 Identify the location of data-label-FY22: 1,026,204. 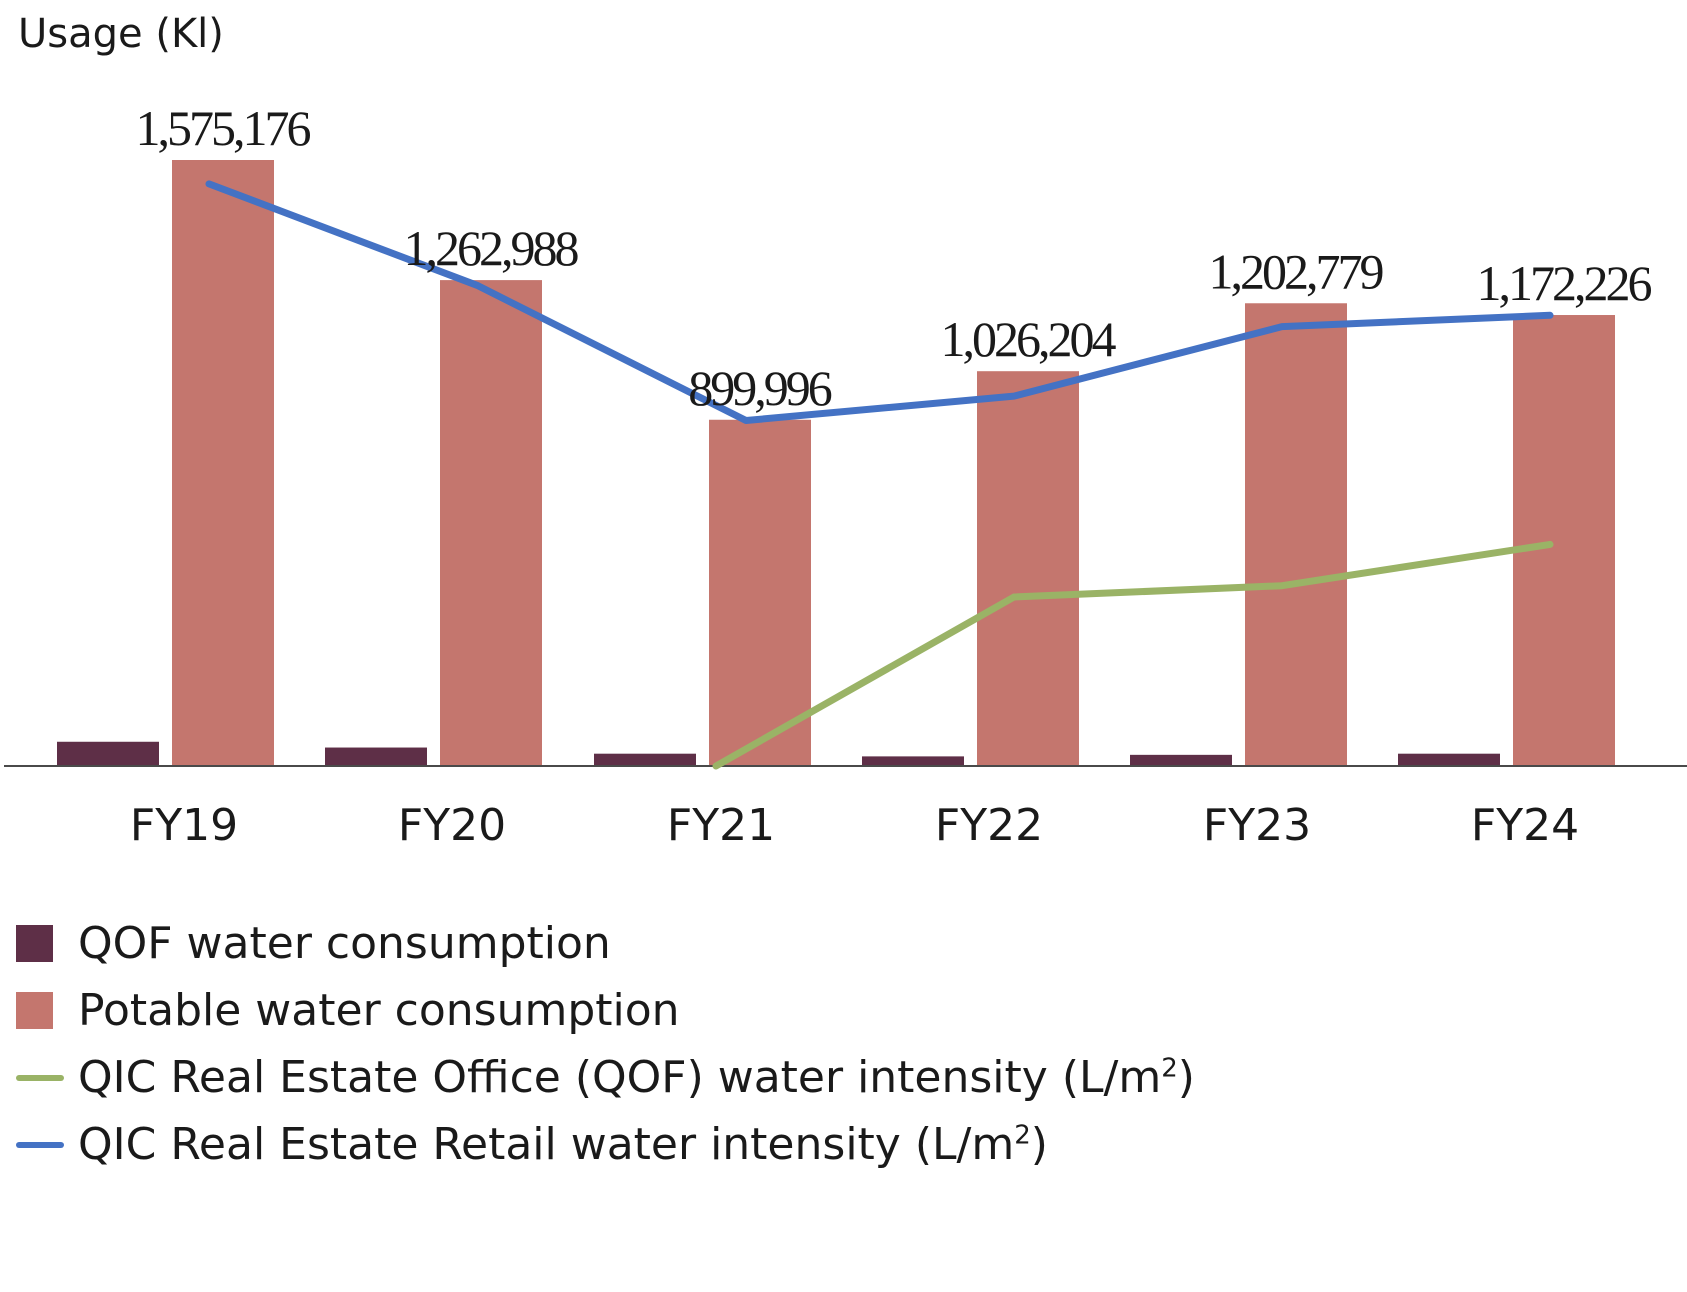
(1029, 339).